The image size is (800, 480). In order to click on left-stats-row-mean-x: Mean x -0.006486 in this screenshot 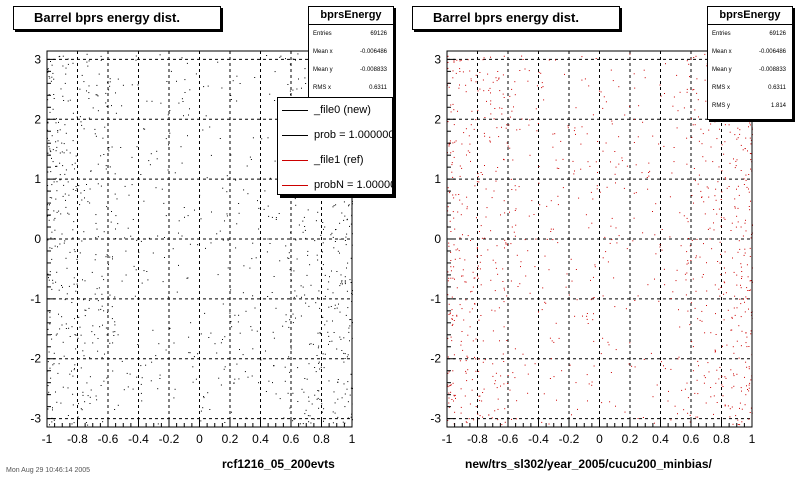, I will do `click(351, 52)`.